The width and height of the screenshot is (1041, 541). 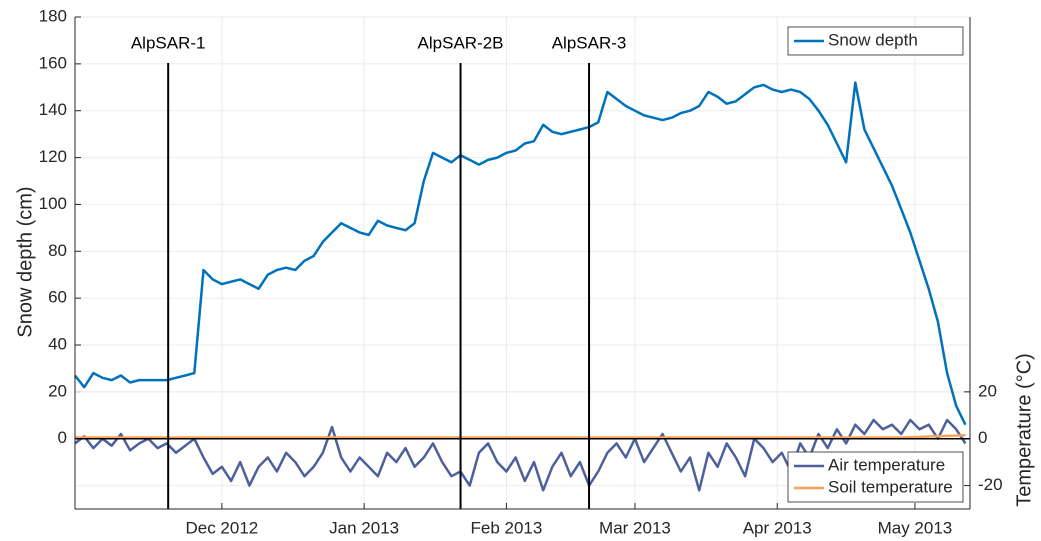 I want to click on event-label: AlpSAR-2B, so click(x=461, y=42).